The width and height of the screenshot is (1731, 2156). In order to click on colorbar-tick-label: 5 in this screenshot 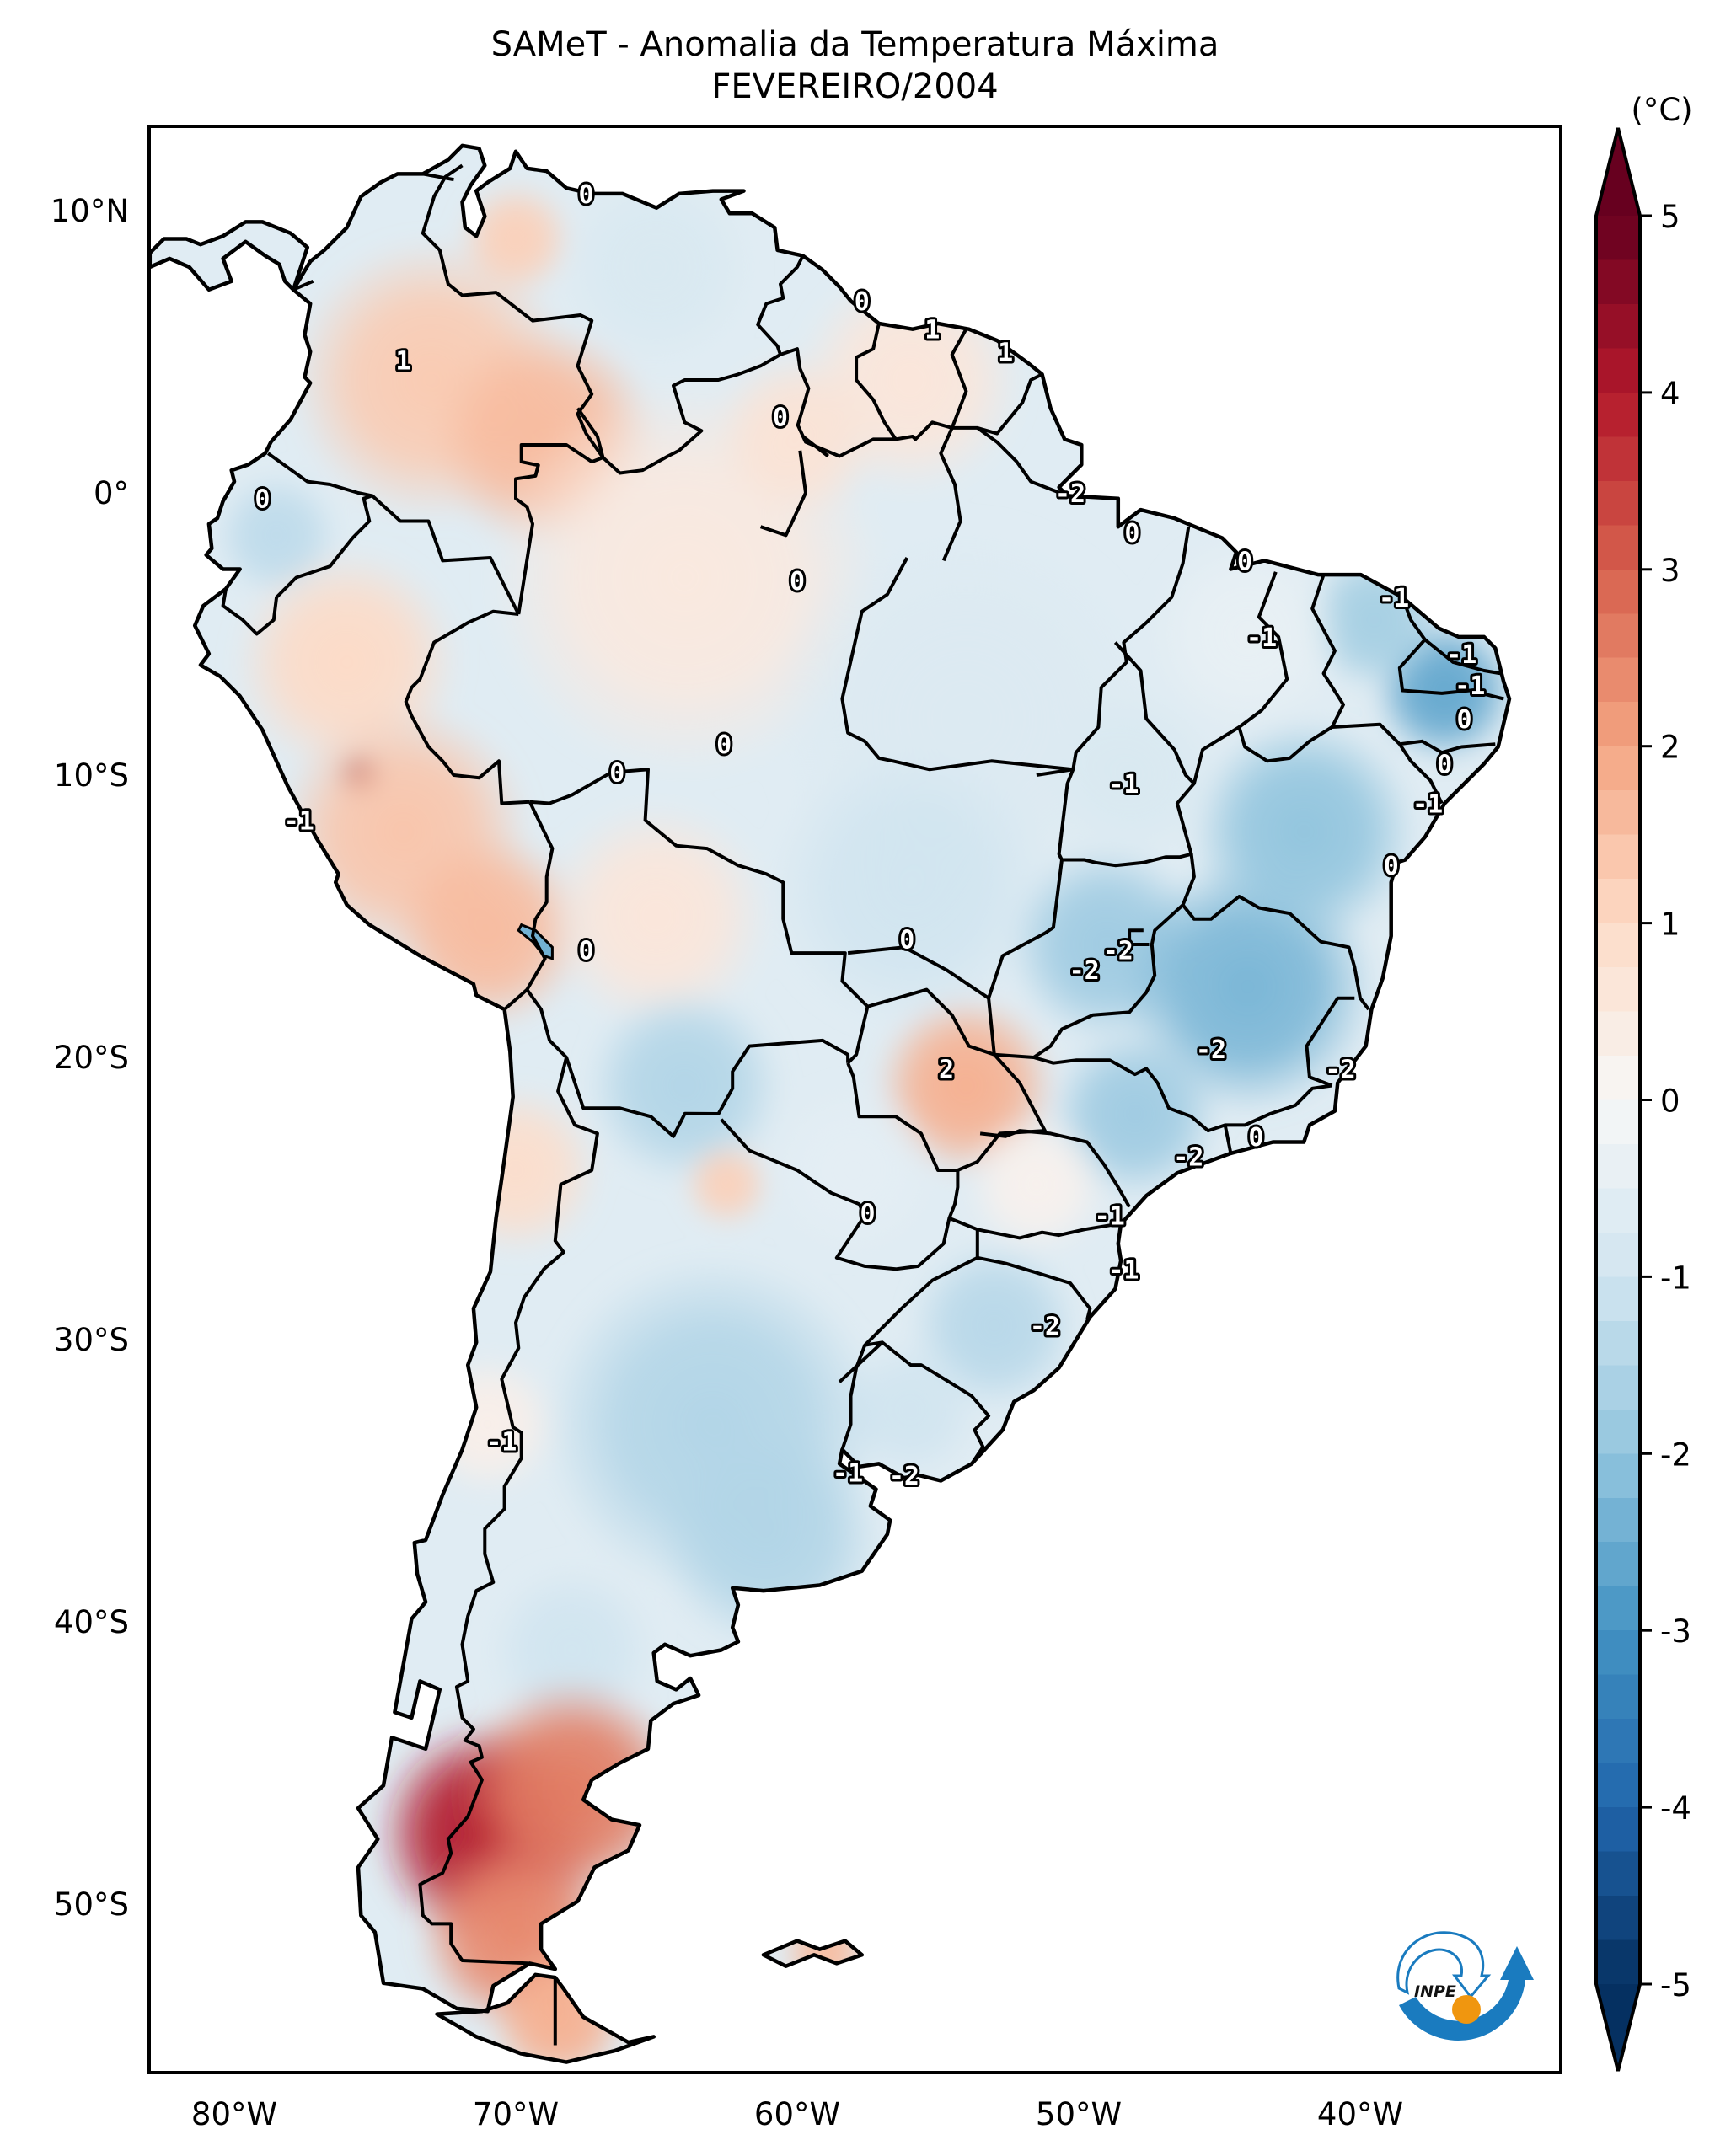, I will do `click(1670, 217)`.